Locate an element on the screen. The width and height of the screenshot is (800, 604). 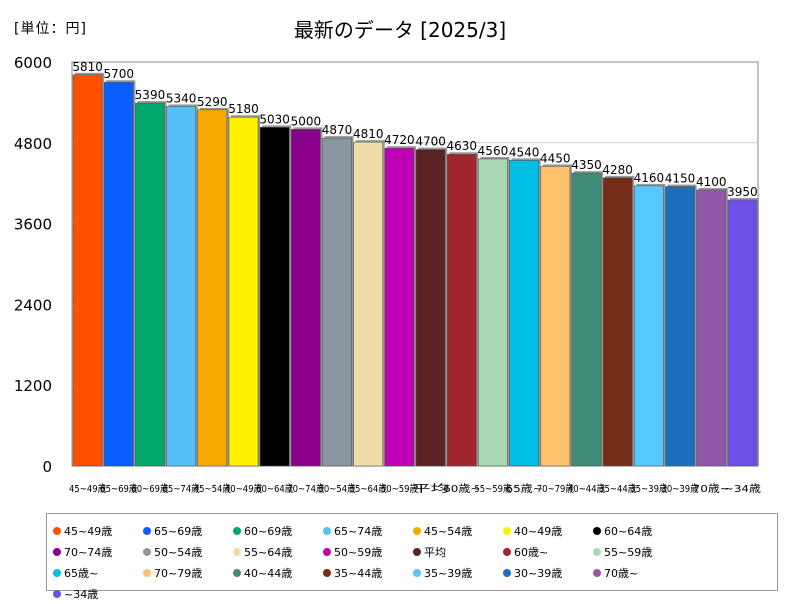
legend-label: 55~59歳 is located at coordinates (628, 552).